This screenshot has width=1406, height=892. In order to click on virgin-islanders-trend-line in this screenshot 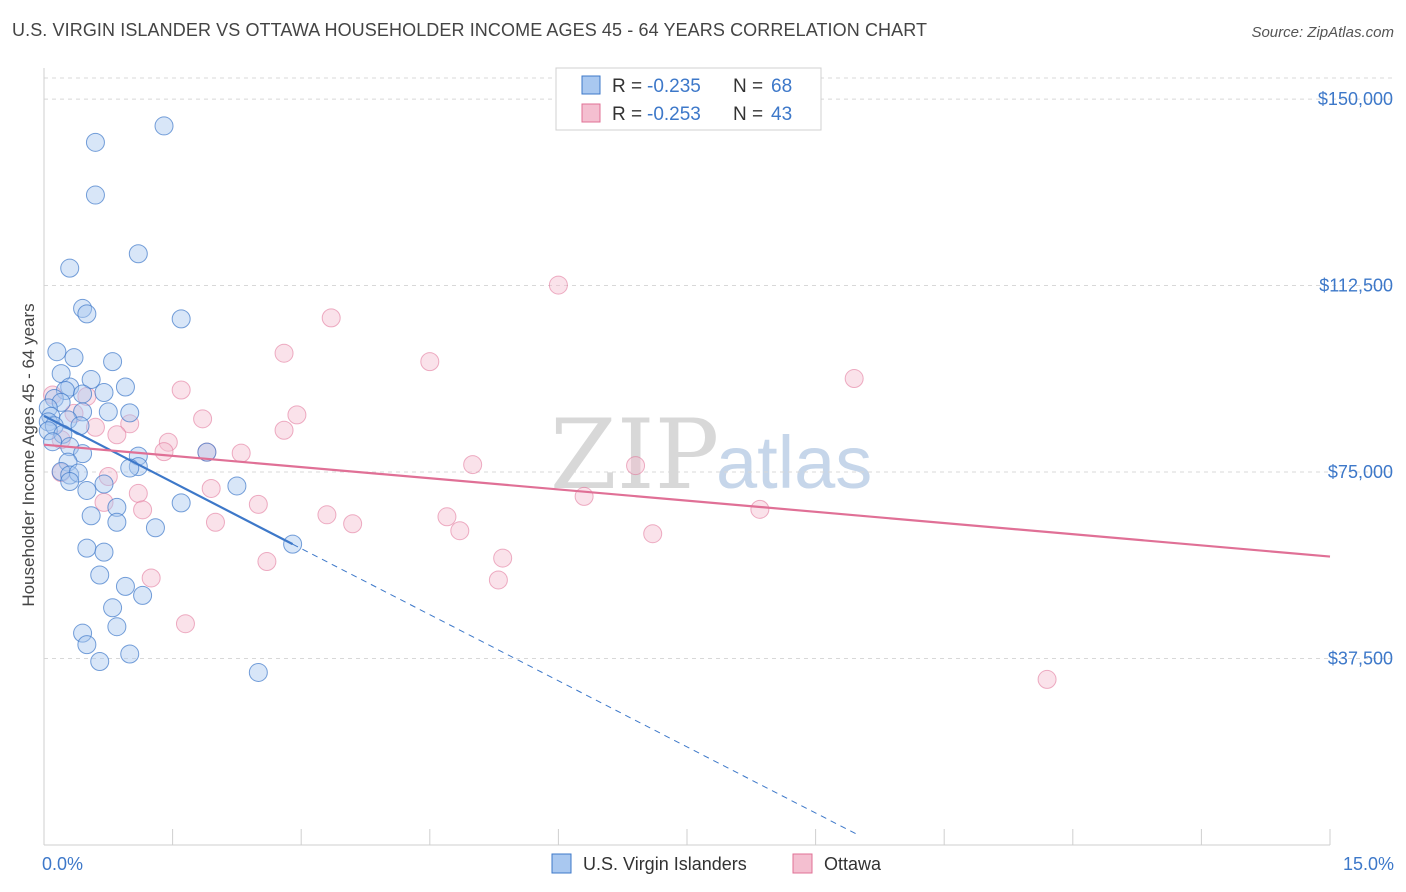, I will do `click(168, 480)`.